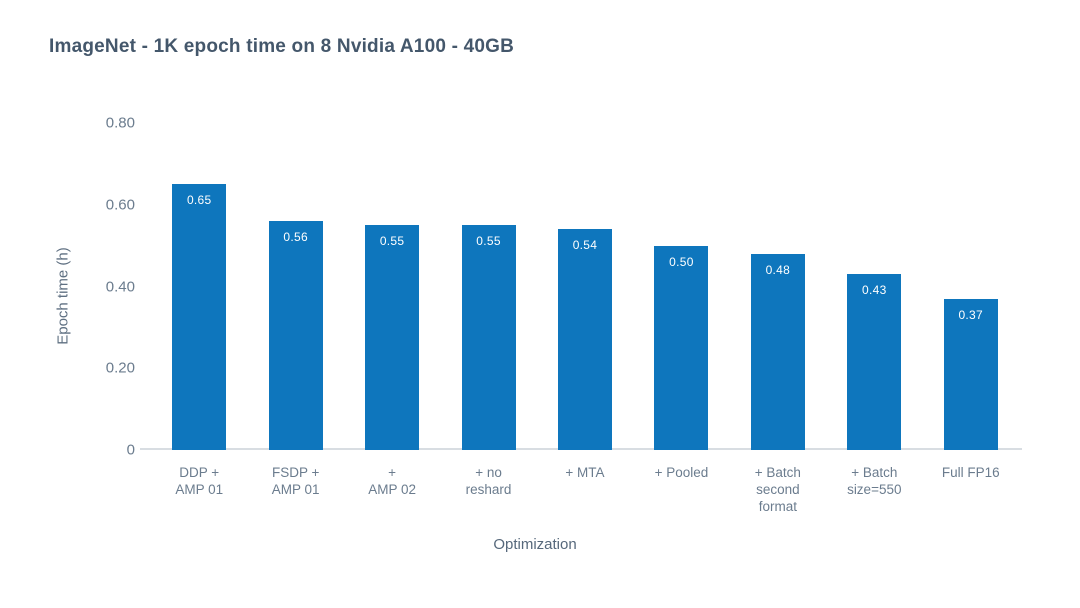 The image size is (1080, 608). What do you see at coordinates (778, 269) in the screenshot?
I see `bar-value-label: 0.48` at bounding box center [778, 269].